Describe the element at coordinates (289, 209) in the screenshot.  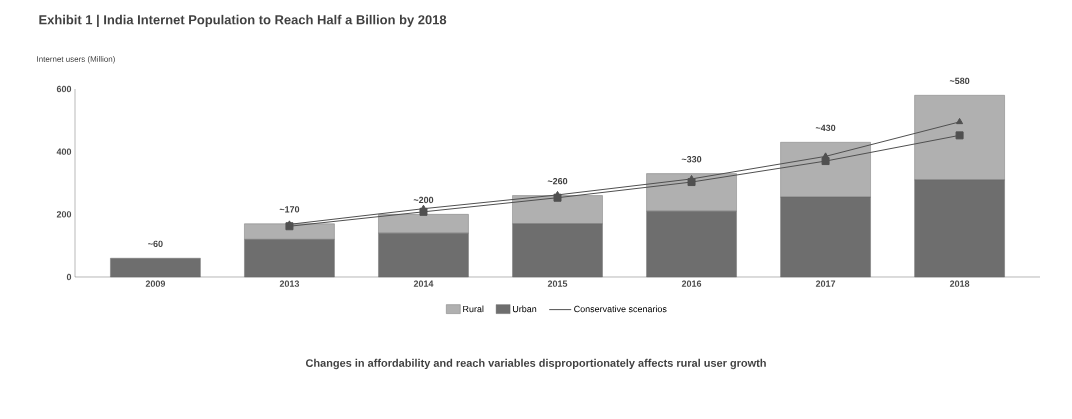
I see `total-label: ~170` at that location.